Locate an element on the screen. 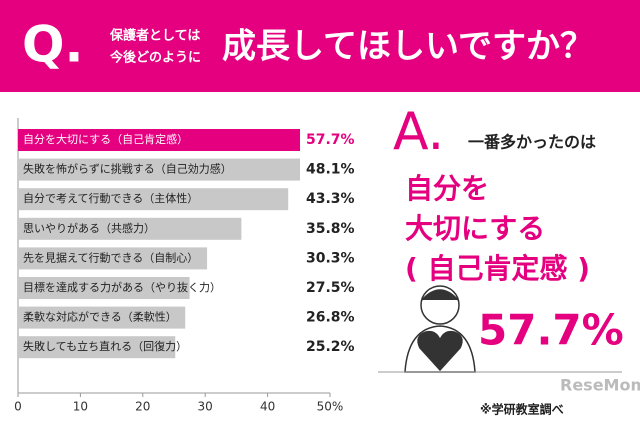 This screenshot has width=640, height=427. value-label: 43.3% is located at coordinates (330, 199).